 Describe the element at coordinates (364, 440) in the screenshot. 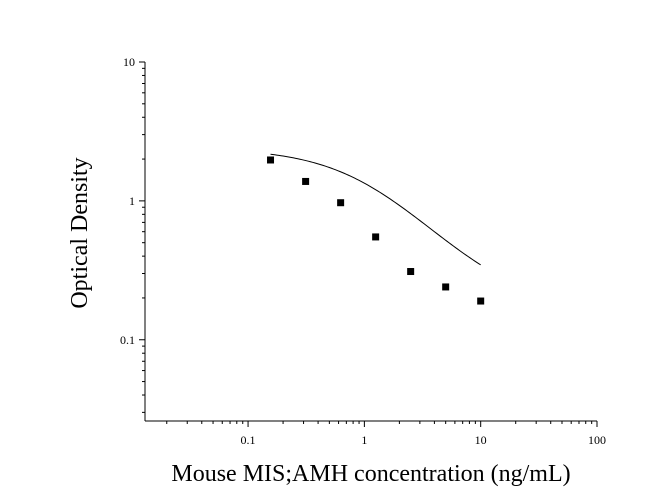

I see `x-tick-label: 1` at that location.